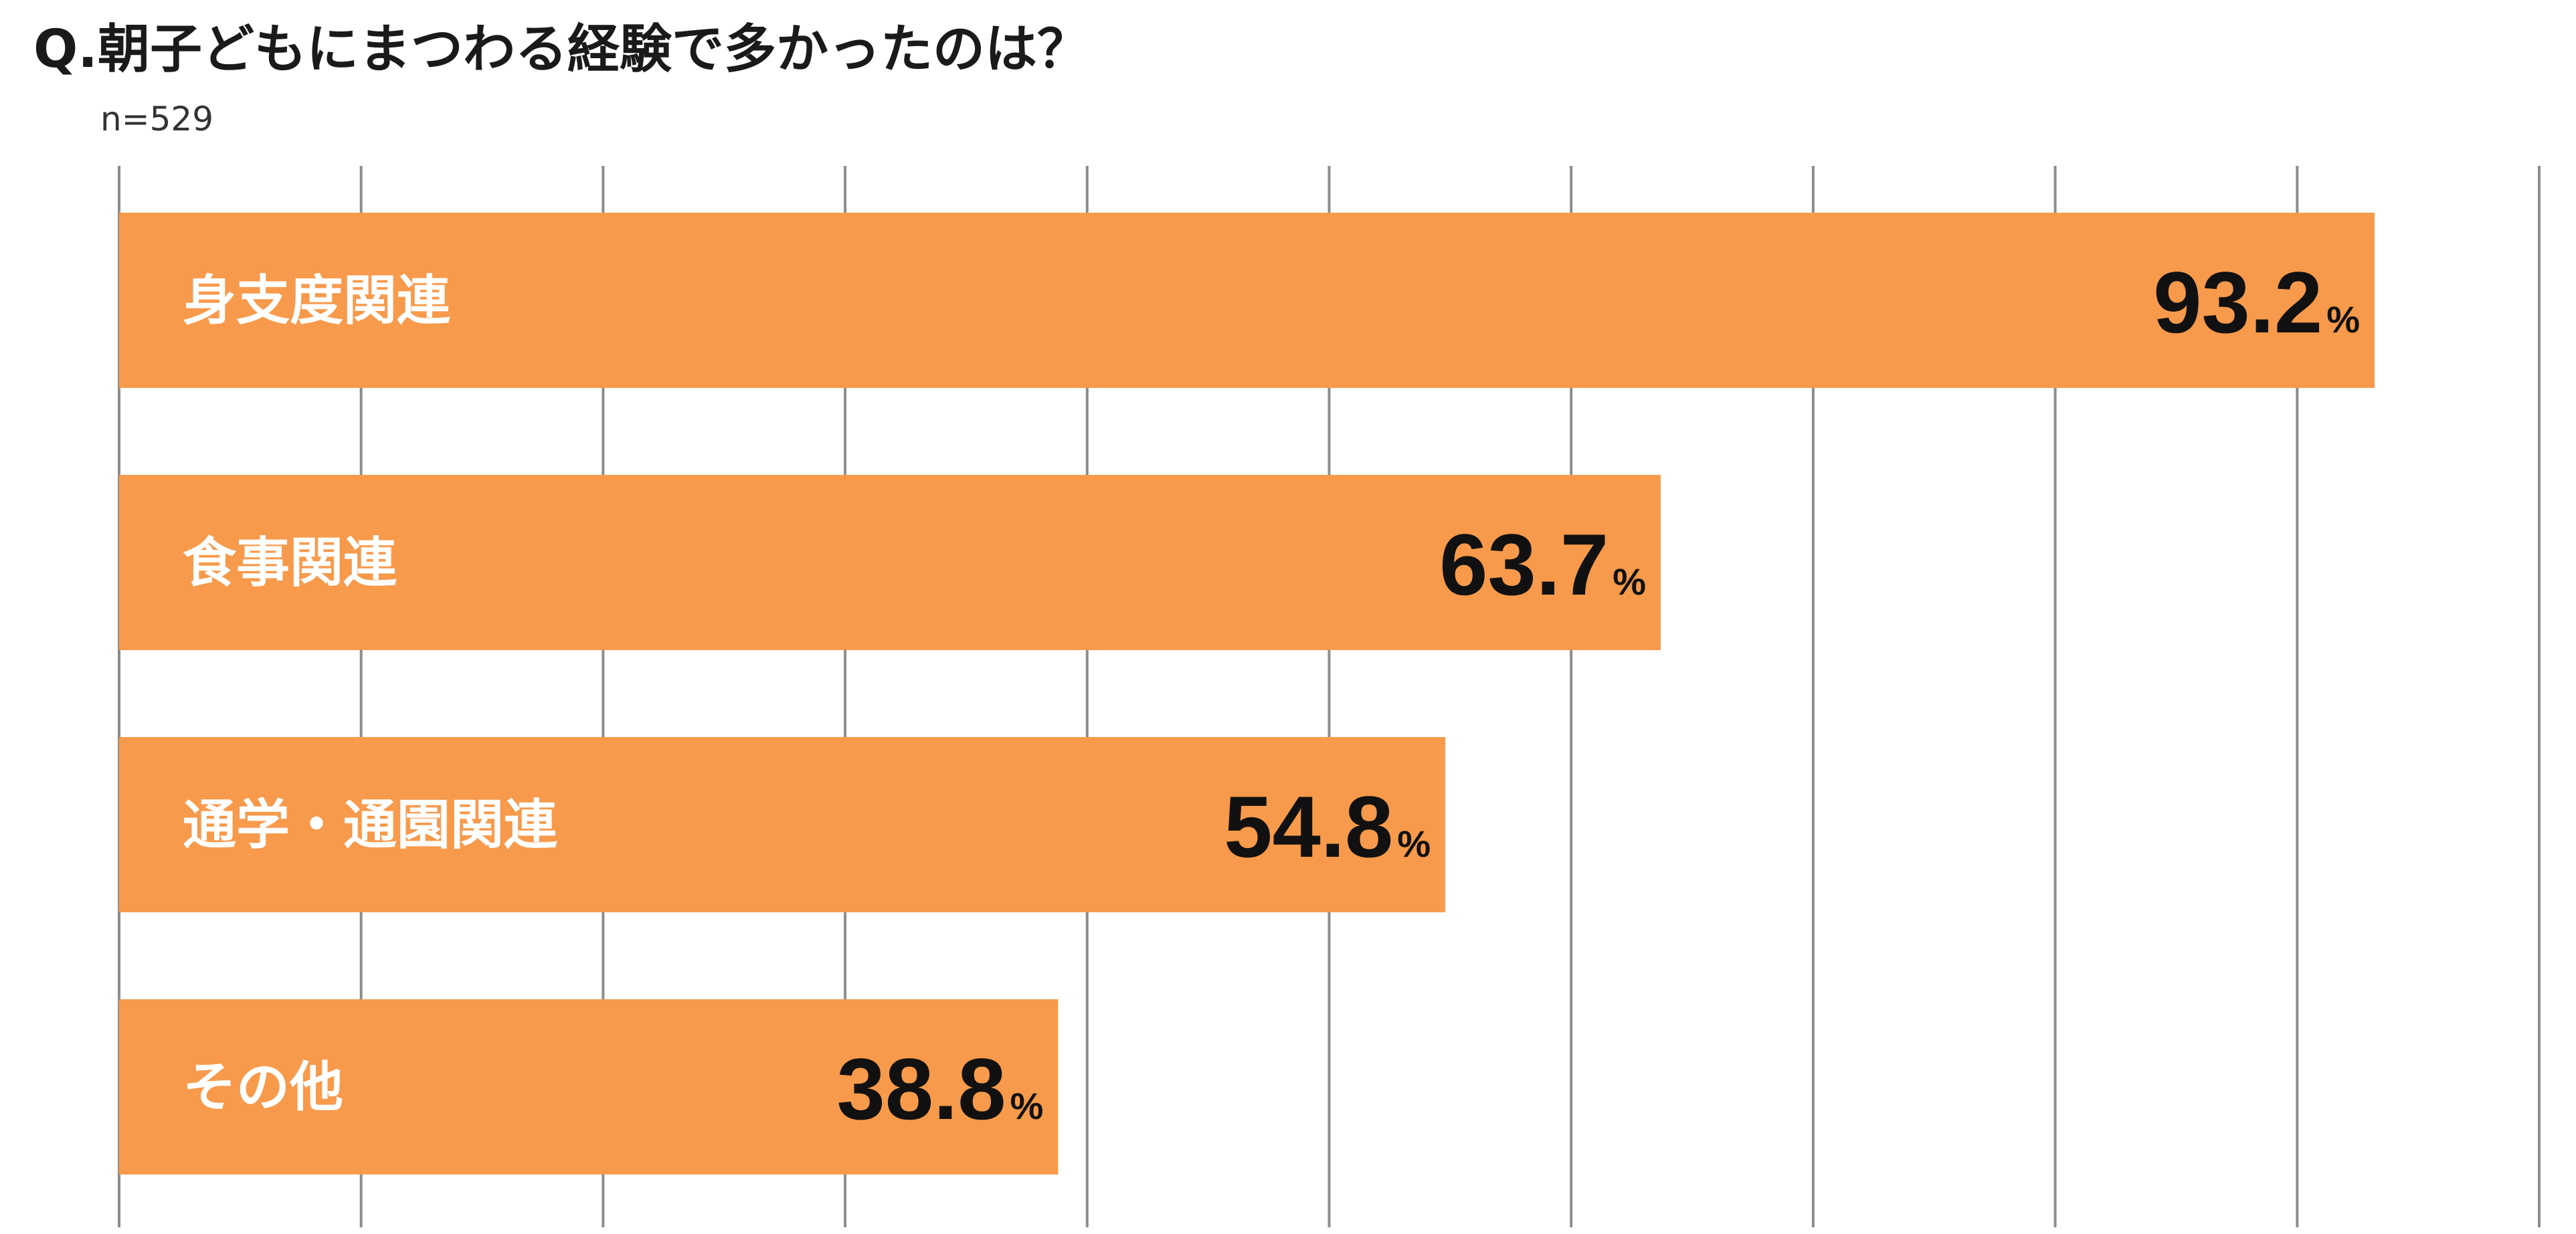  I want to click on value-label: 54.8%, so click(1327, 827).